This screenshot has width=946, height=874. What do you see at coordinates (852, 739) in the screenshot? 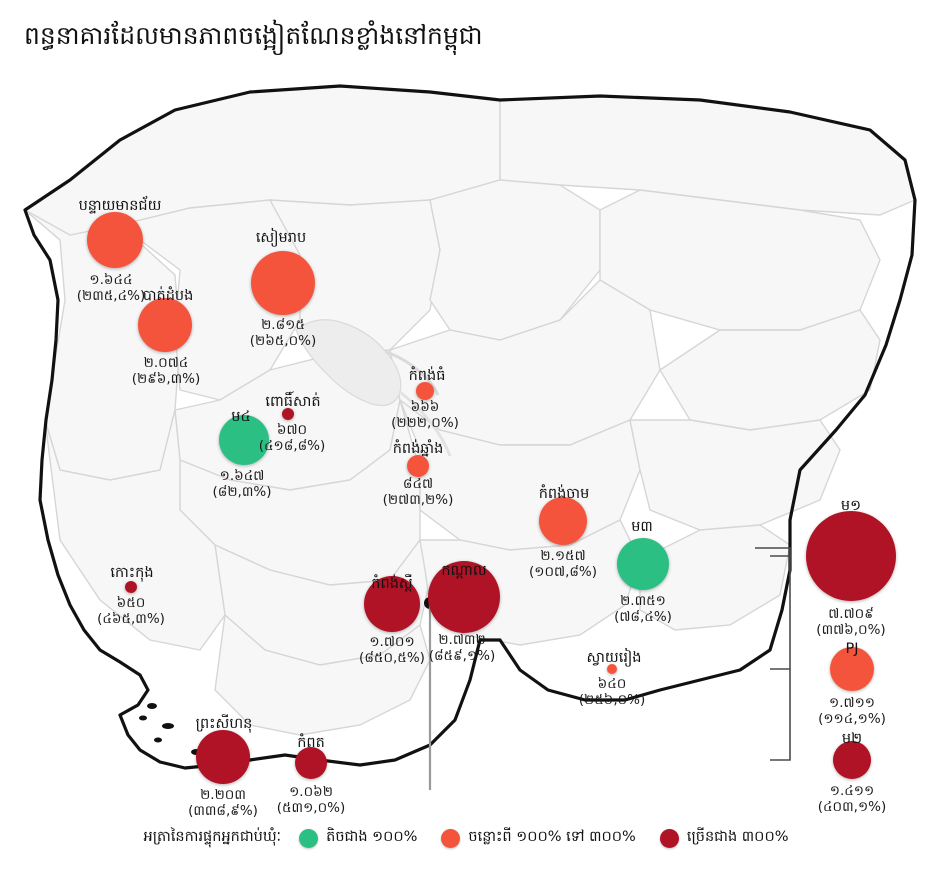
I see `bubble-name-17: ម២` at bounding box center [852, 739].